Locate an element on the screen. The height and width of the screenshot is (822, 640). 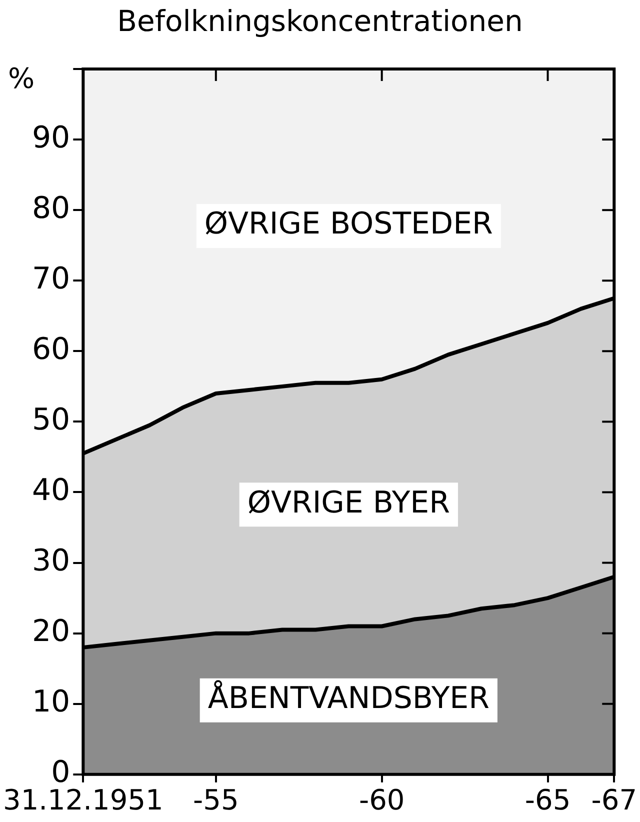
y-tick-label: 50 is located at coordinates (51, 420).